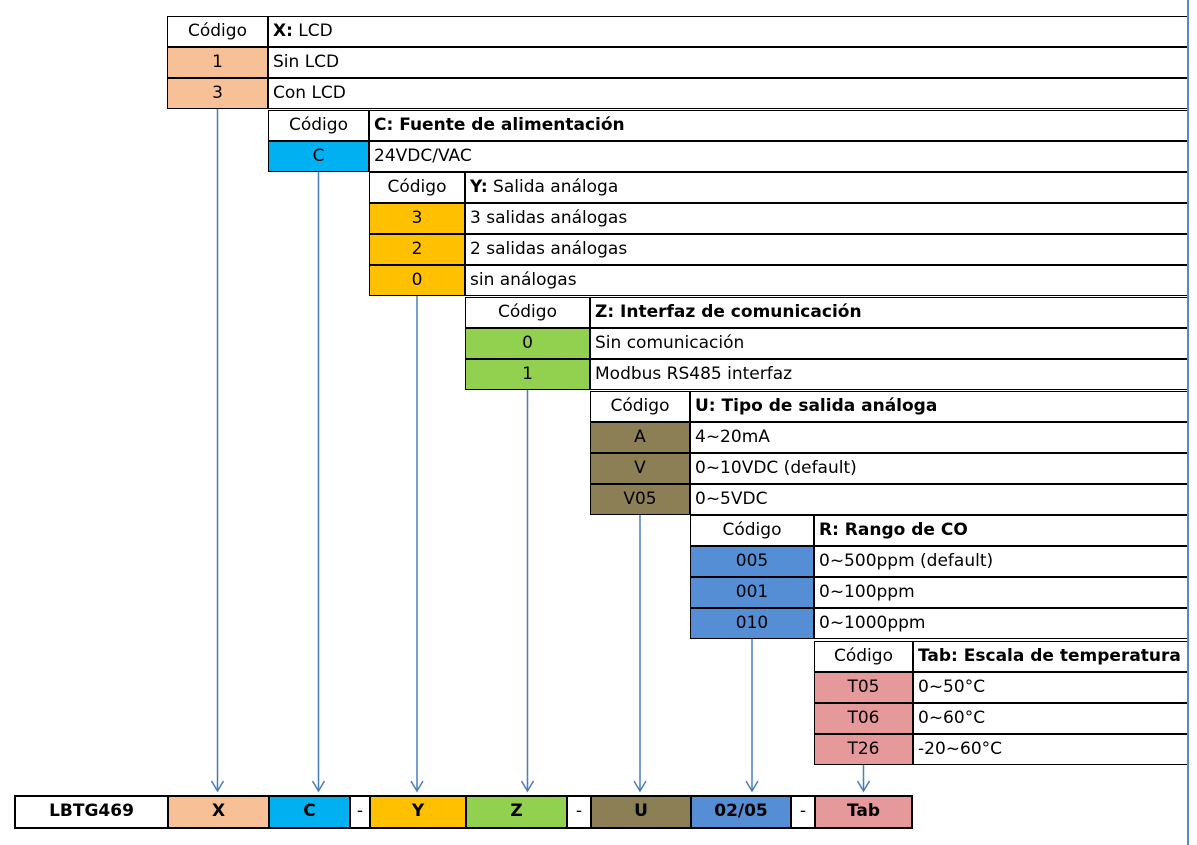 This screenshot has width=1197, height=845. I want to click on option-code-cell: 005, so click(752, 561).